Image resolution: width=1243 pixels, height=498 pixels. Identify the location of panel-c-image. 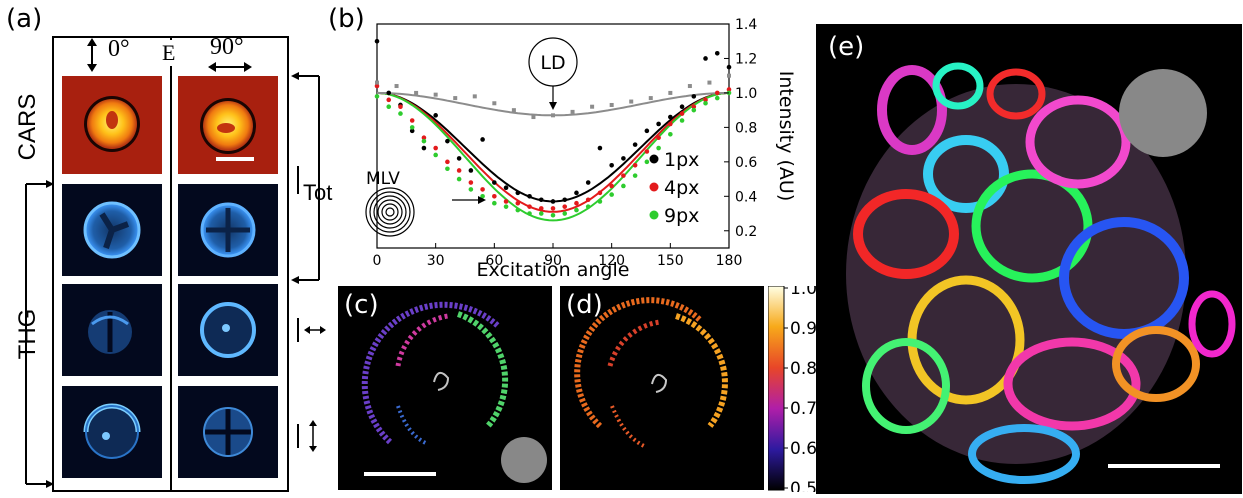
(445, 388).